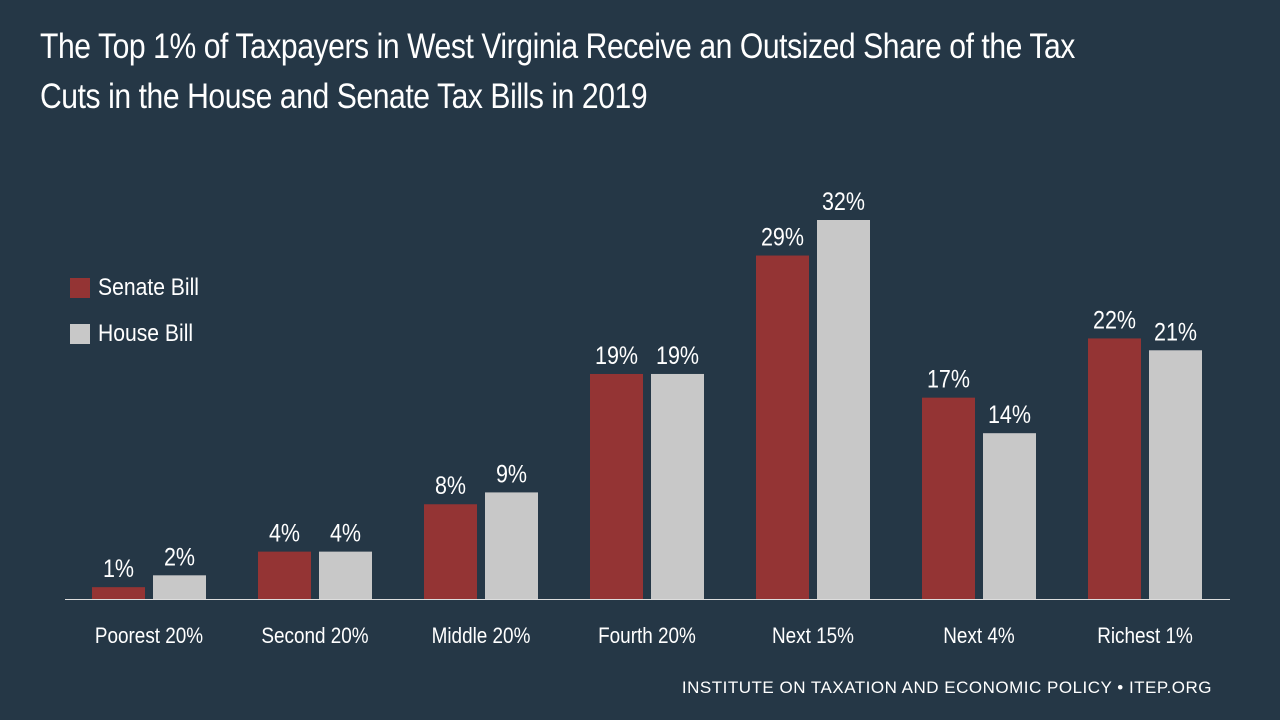 The height and width of the screenshot is (720, 1280). Describe the element at coordinates (118, 569) in the screenshot. I see `data-label-senate-1: 1%` at that location.